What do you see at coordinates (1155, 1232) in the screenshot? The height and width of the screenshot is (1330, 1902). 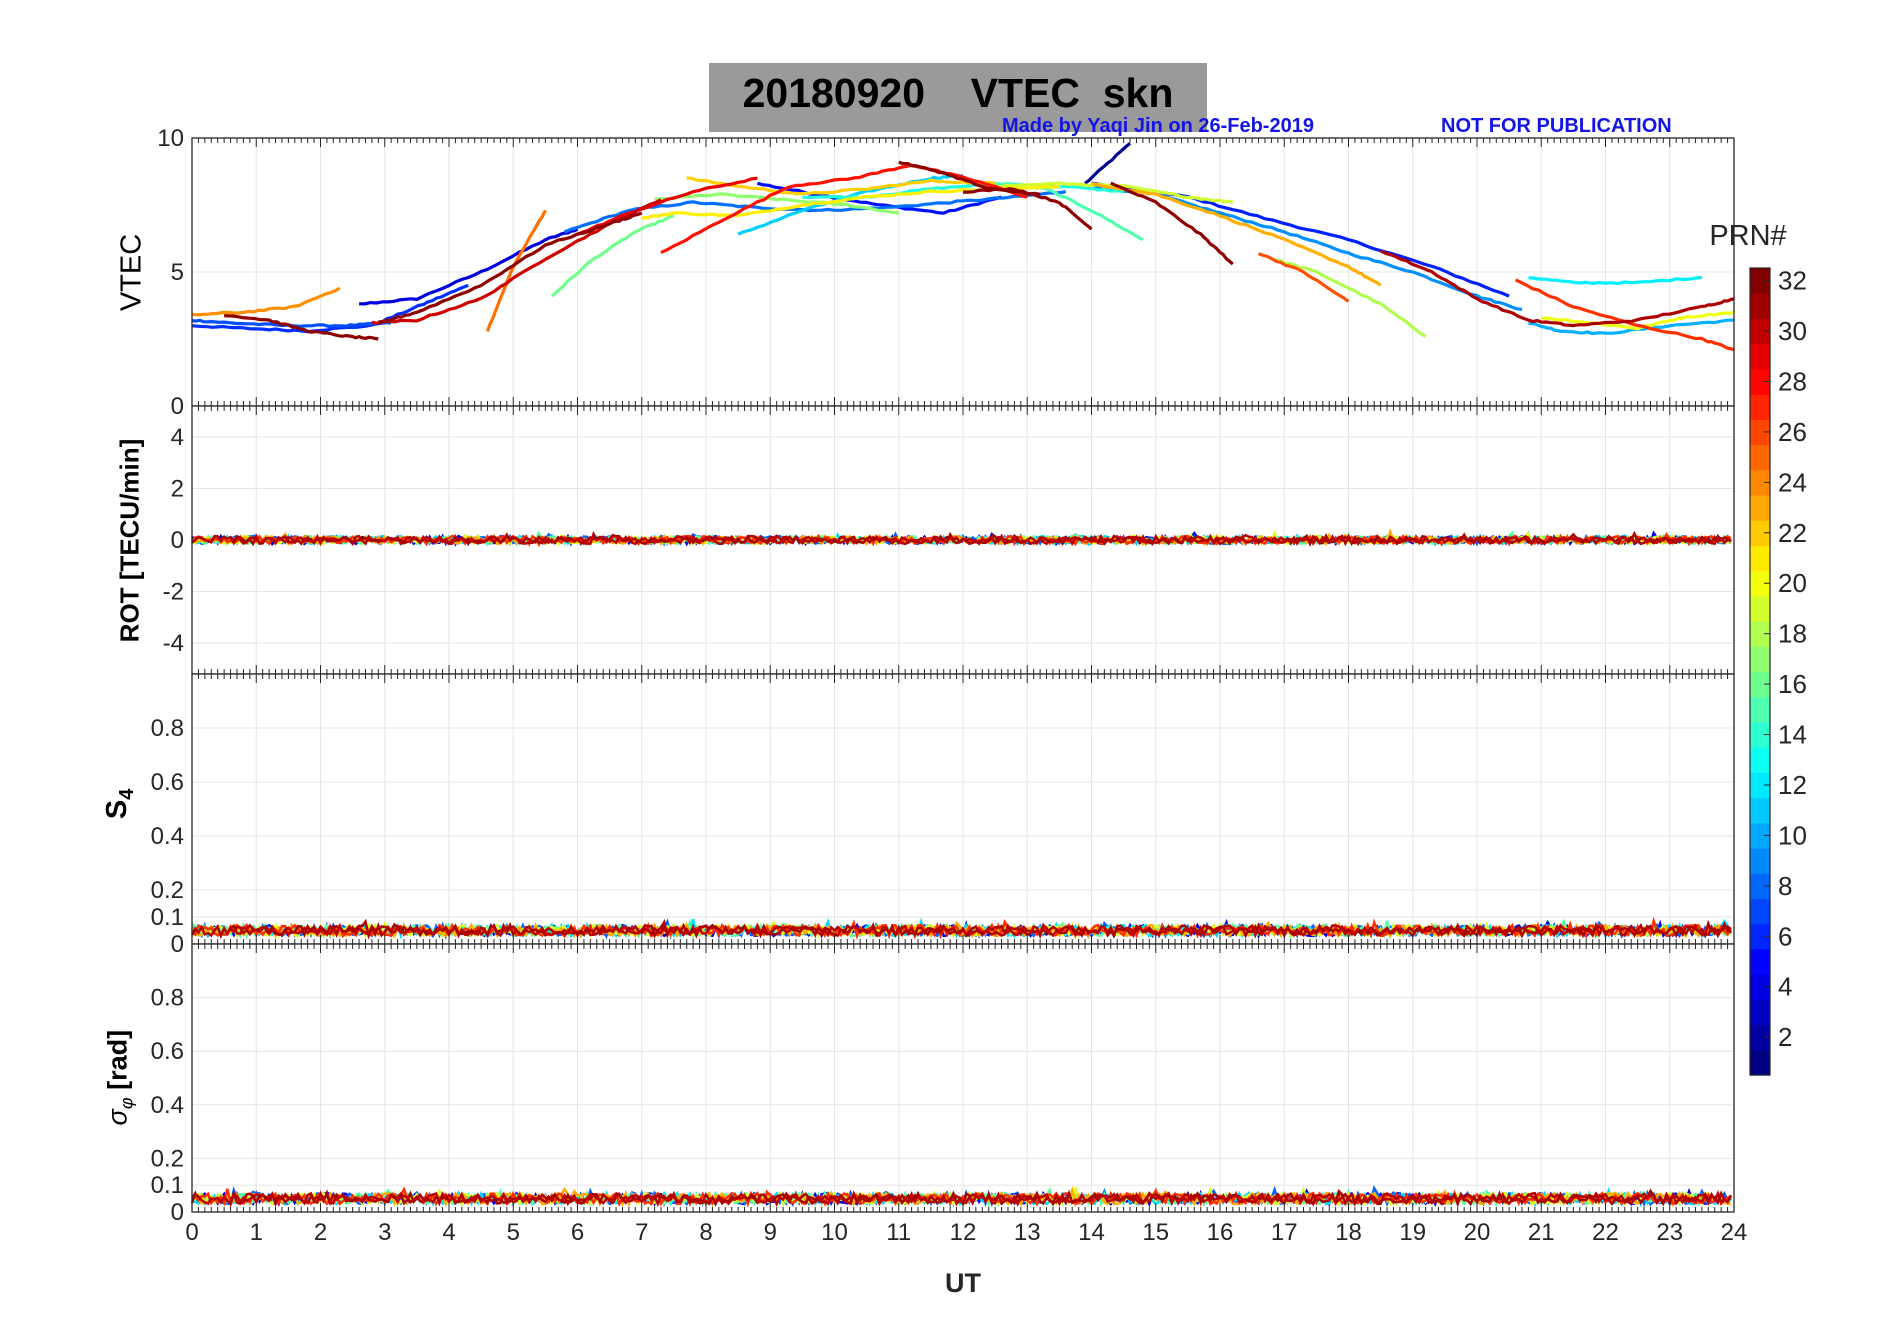 I see `x-tick-label: 15` at bounding box center [1155, 1232].